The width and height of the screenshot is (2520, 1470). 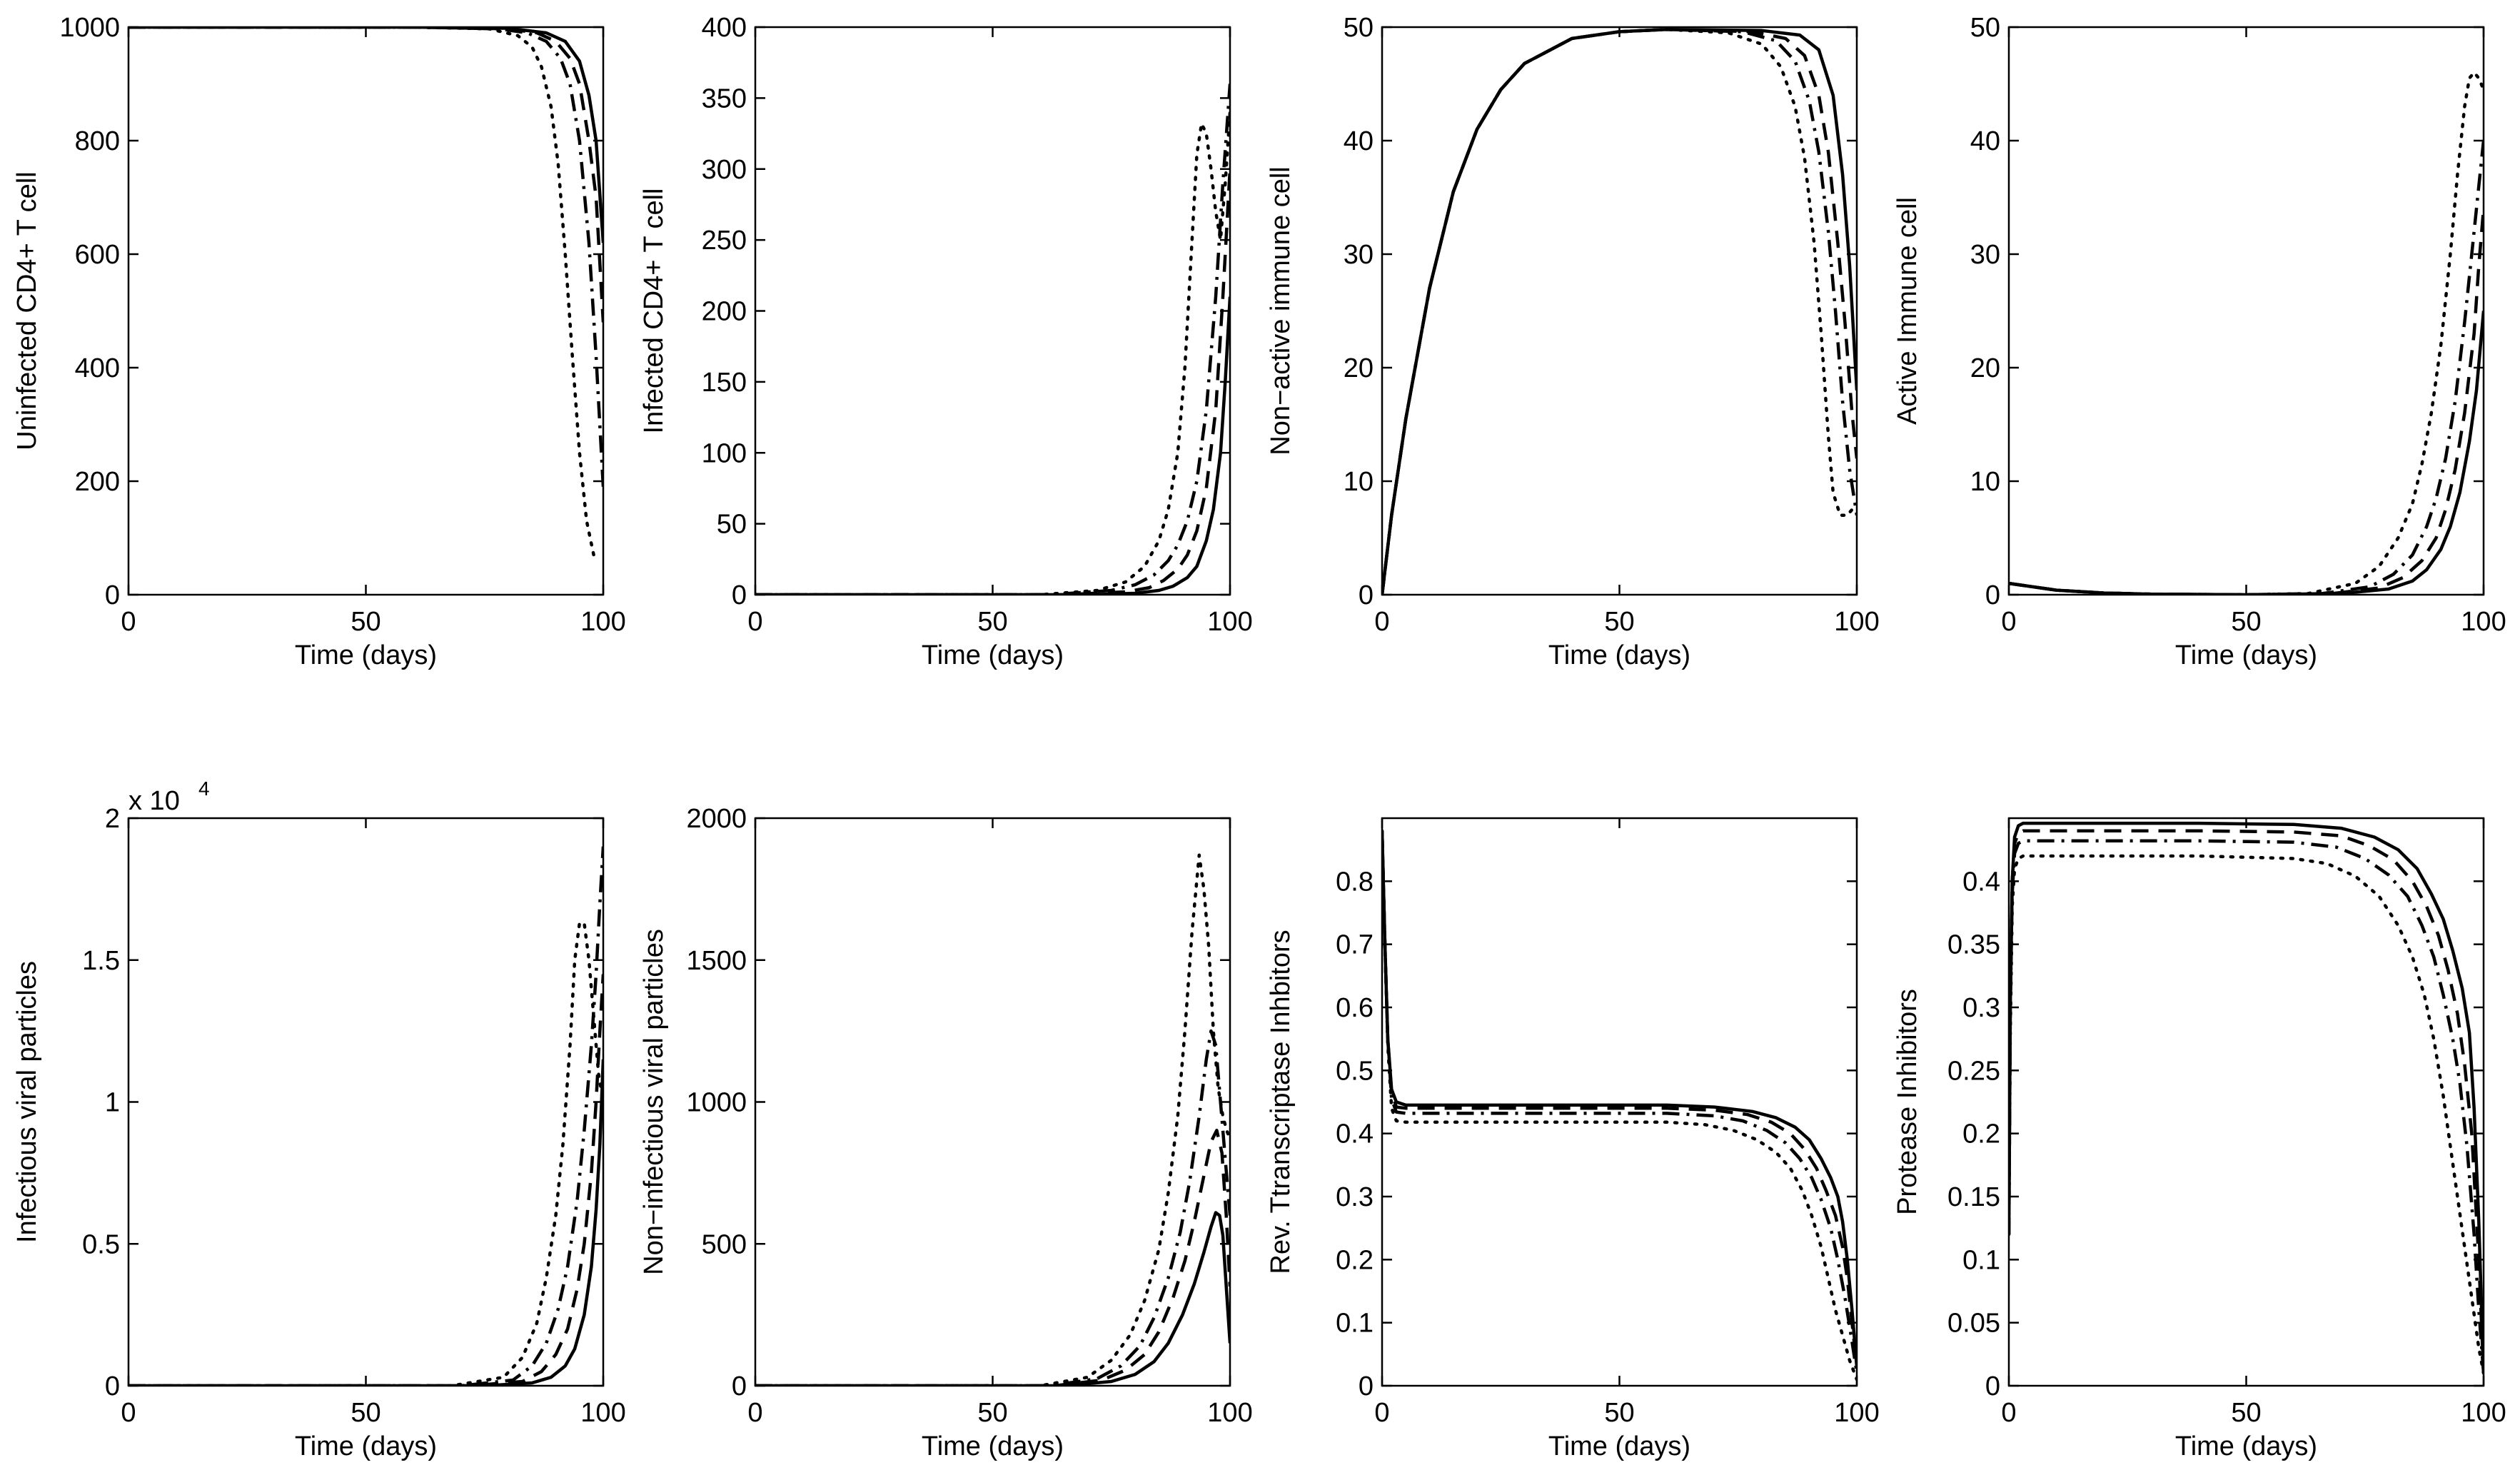 I want to click on y-tick-label: 300, so click(x=724, y=170).